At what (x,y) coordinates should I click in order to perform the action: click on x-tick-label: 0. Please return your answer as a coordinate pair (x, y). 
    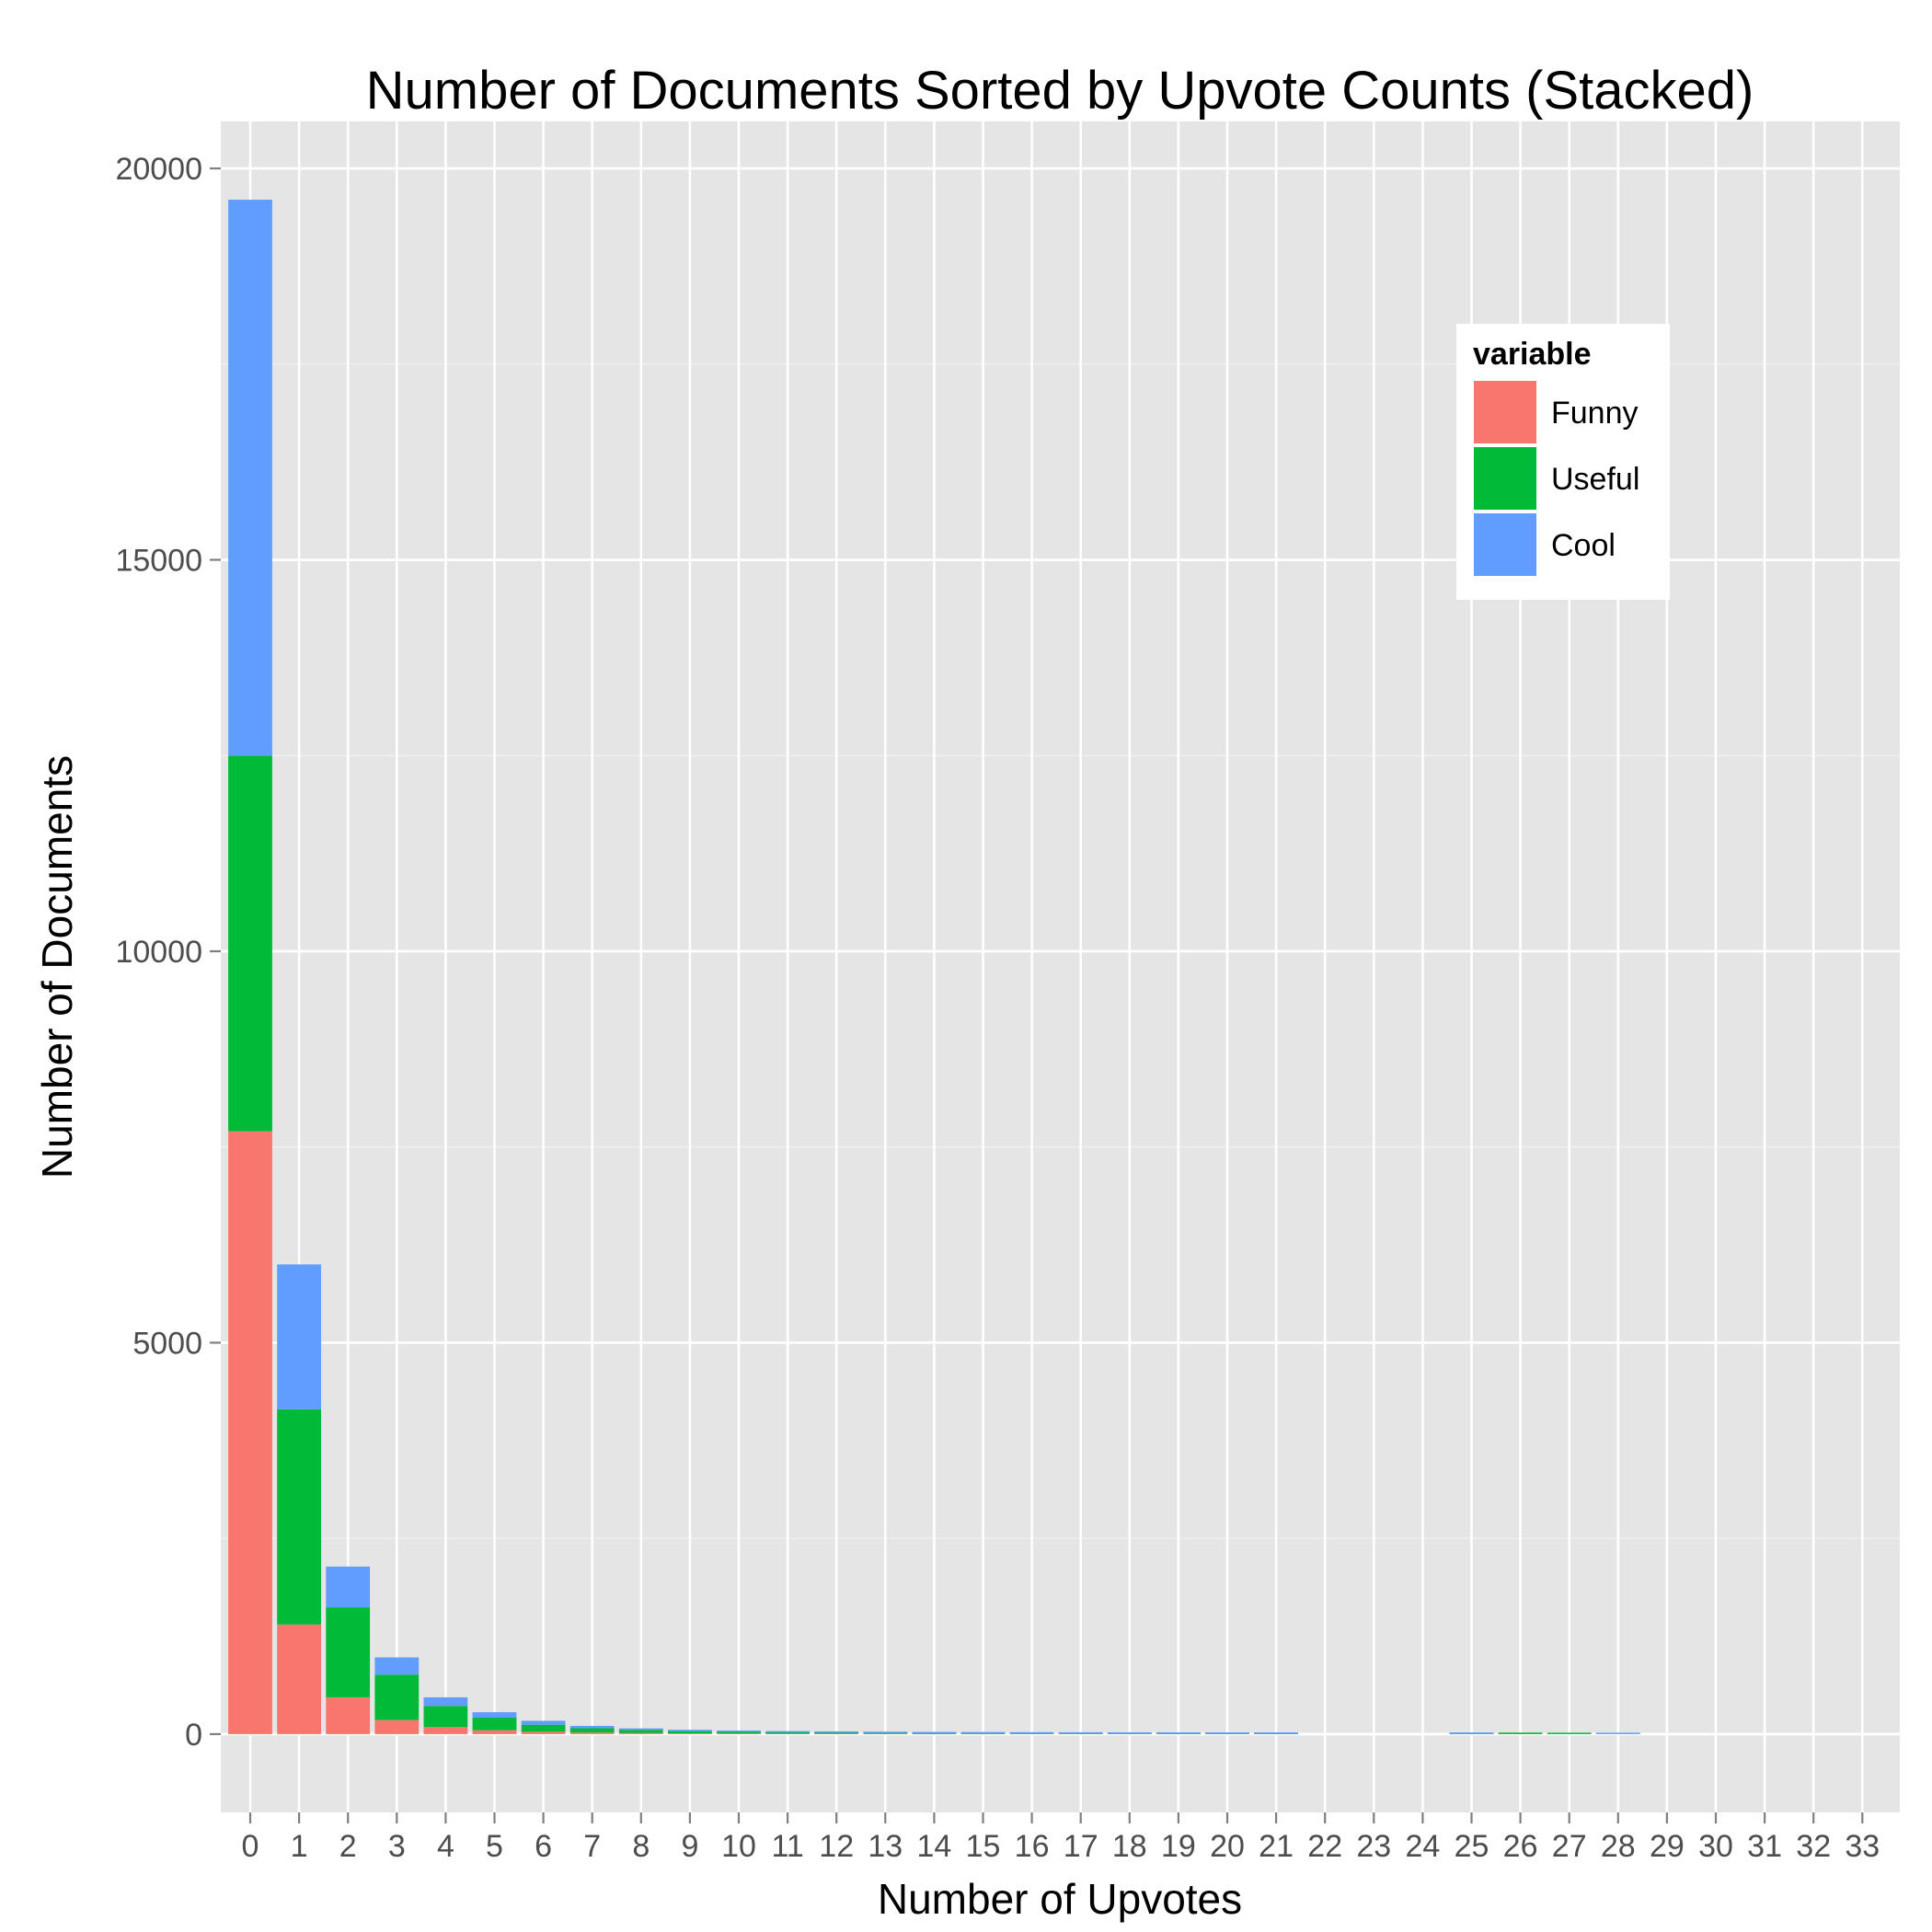
    Looking at the image, I should click on (251, 1846).